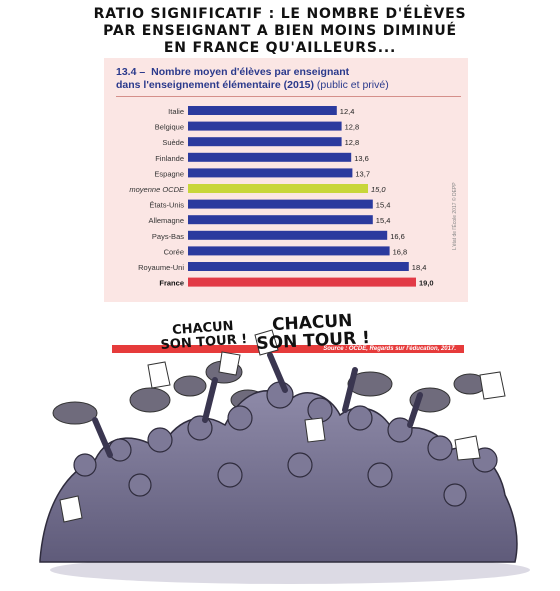 This screenshot has width=560, height=591. I want to click on ground-shadow, so click(290, 570).